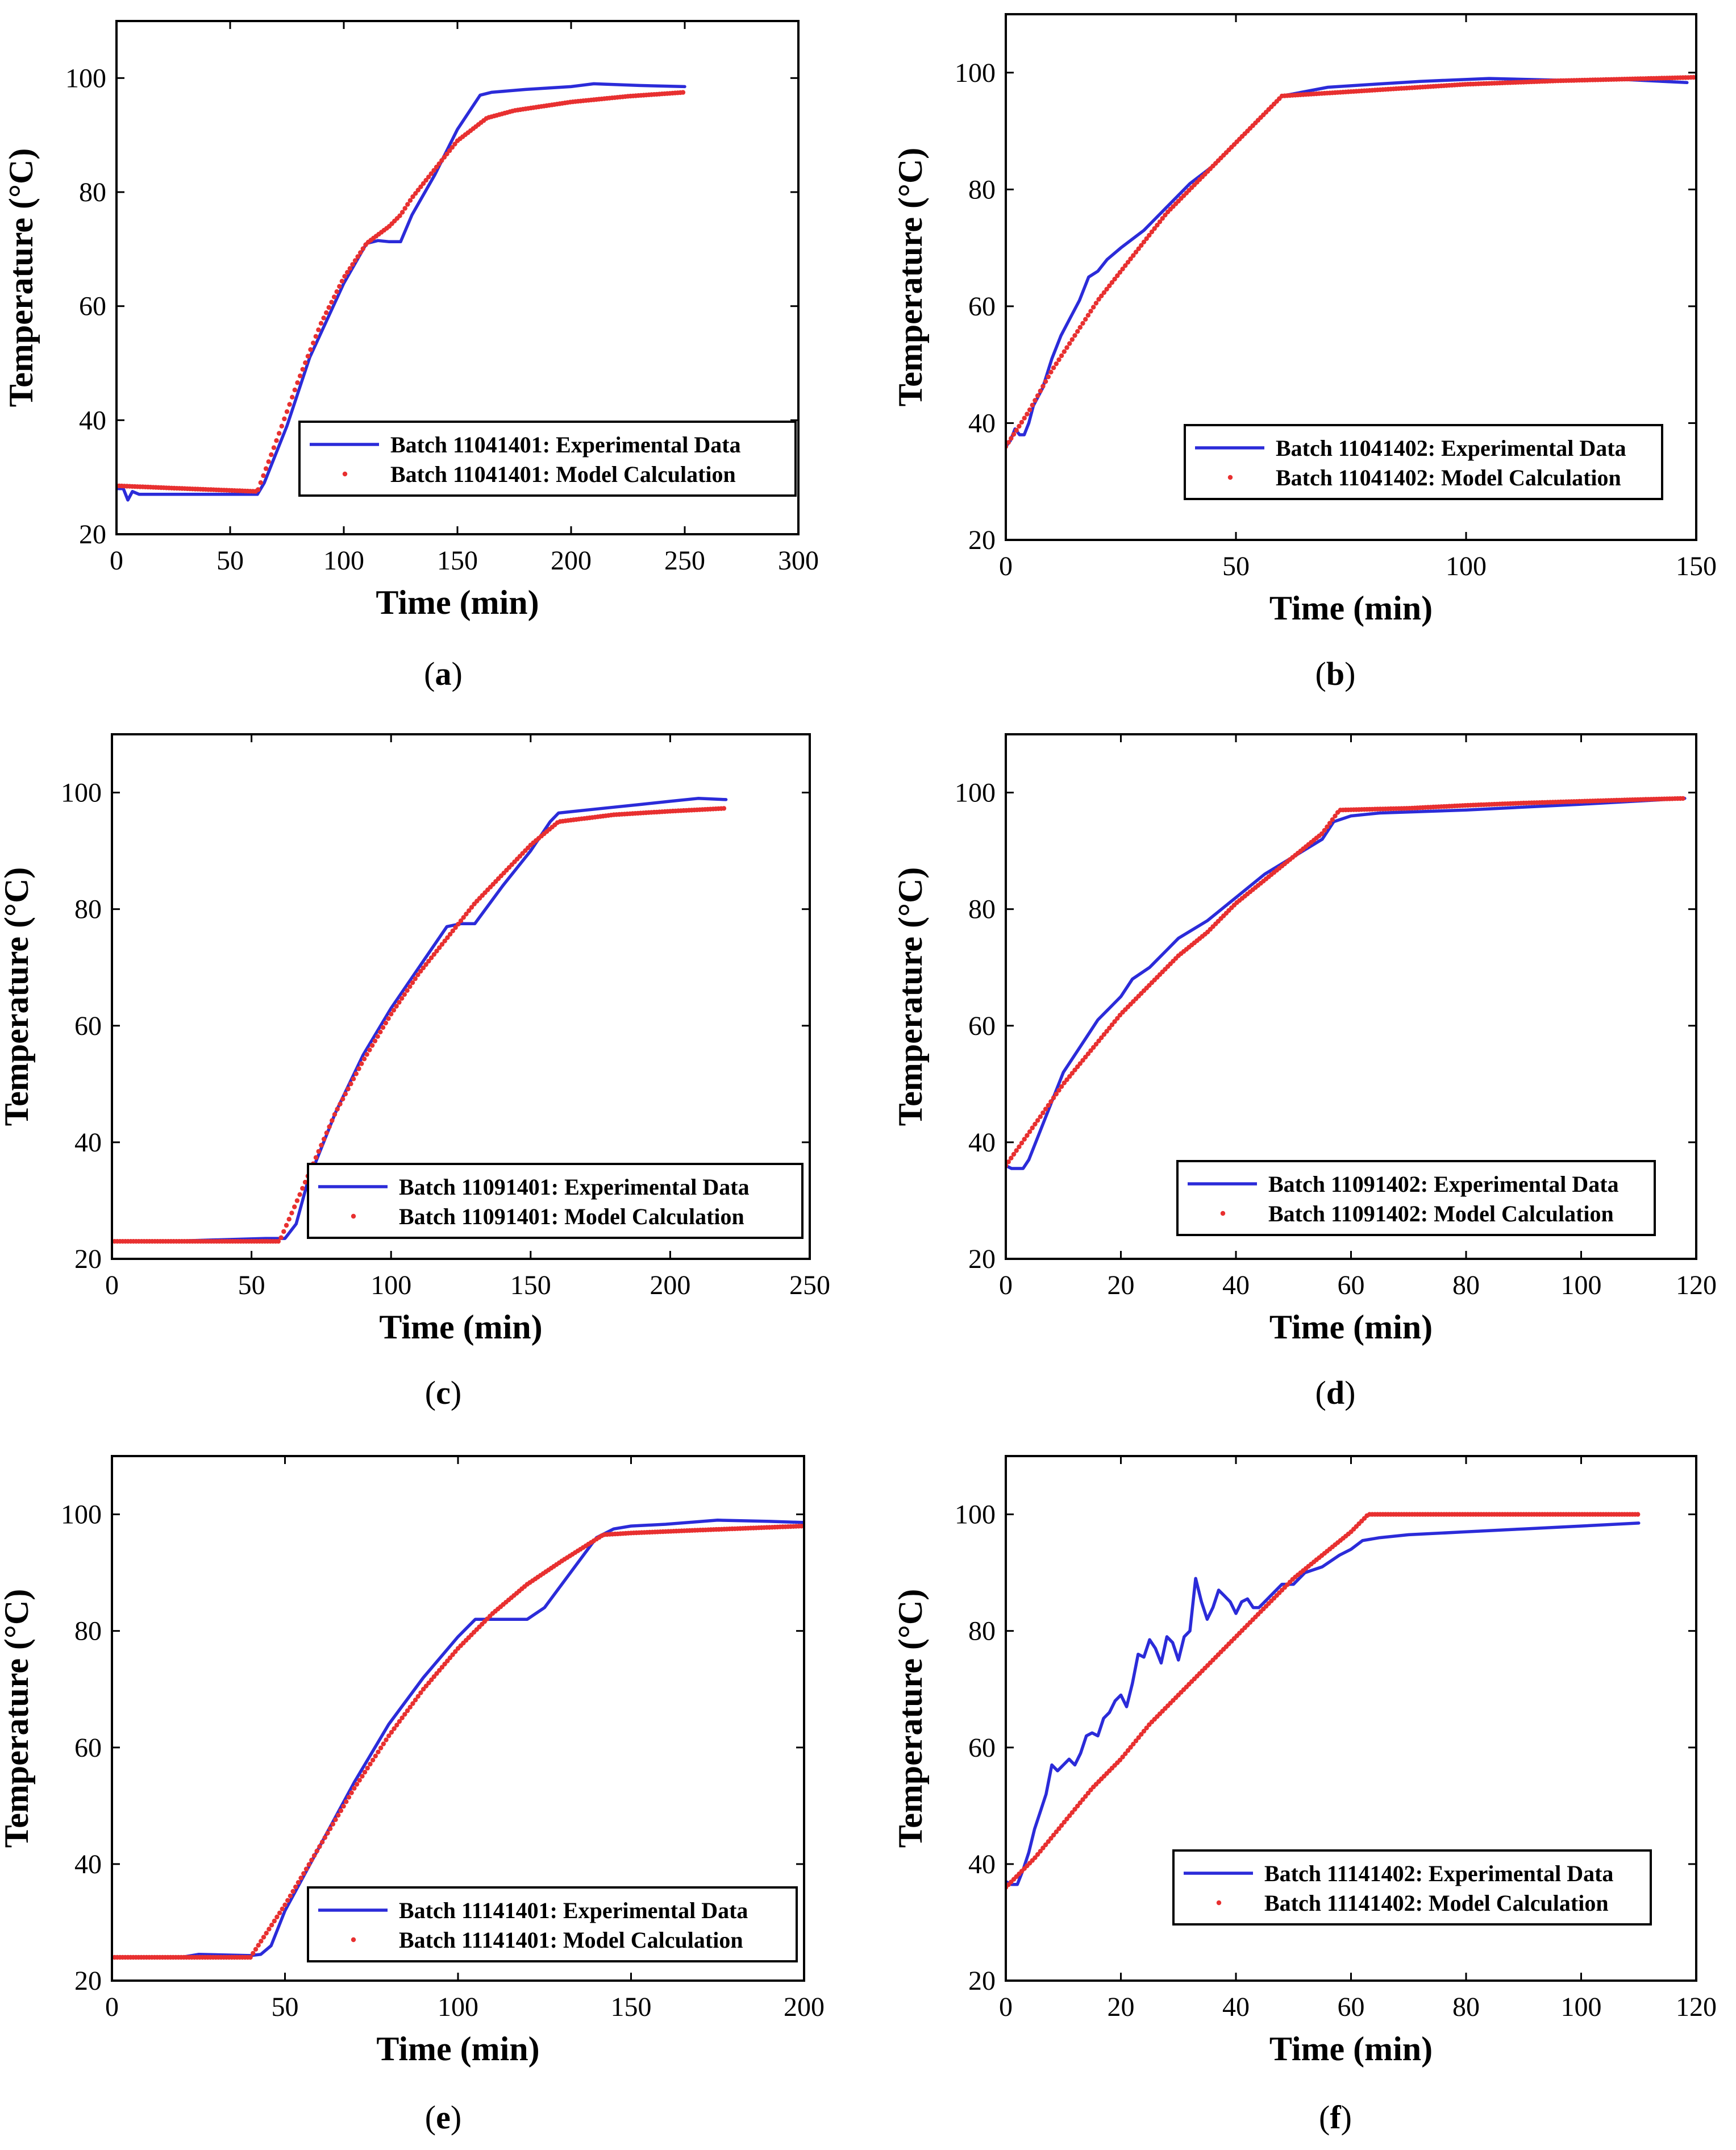 The height and width of the screenshot is (2150, 1736). Describe the element at coordinates (1223, 1213) in the screenshot. I see `legend-model-marker` at that location.